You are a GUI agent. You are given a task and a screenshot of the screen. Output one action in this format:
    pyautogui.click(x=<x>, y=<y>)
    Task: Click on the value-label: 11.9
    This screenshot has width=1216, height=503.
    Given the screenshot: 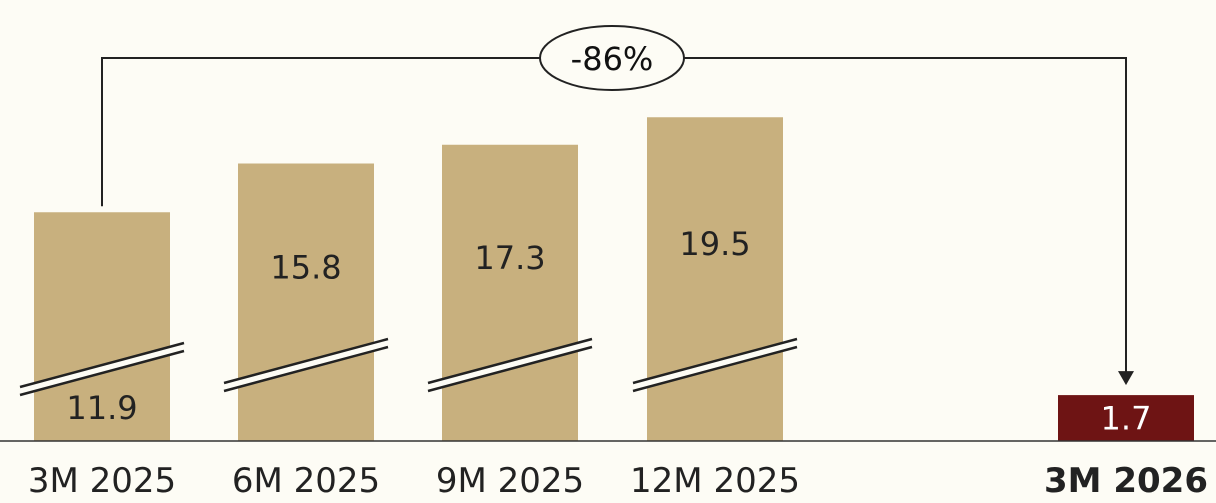 What is the action you would take?
    pyautogui.click(x=101, y=408)
    